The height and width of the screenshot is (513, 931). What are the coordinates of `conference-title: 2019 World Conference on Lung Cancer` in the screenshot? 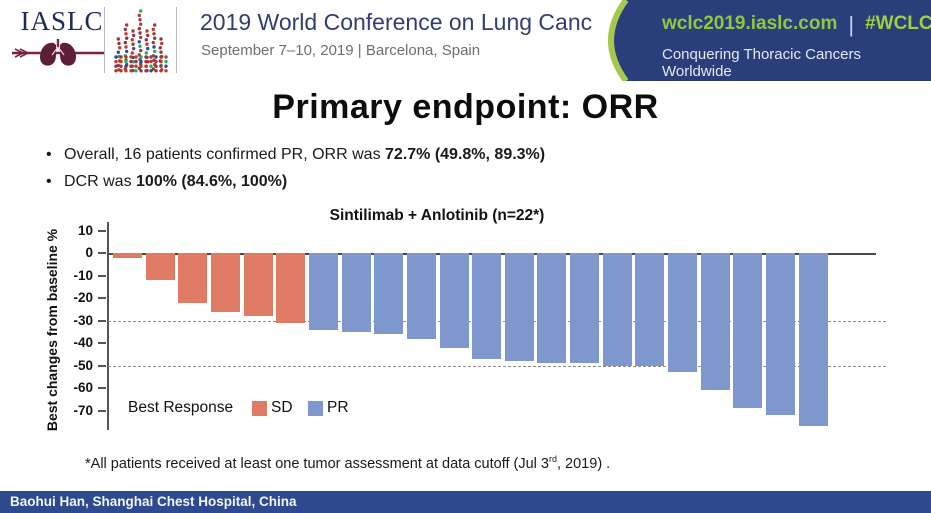 It's located at (406, 22).